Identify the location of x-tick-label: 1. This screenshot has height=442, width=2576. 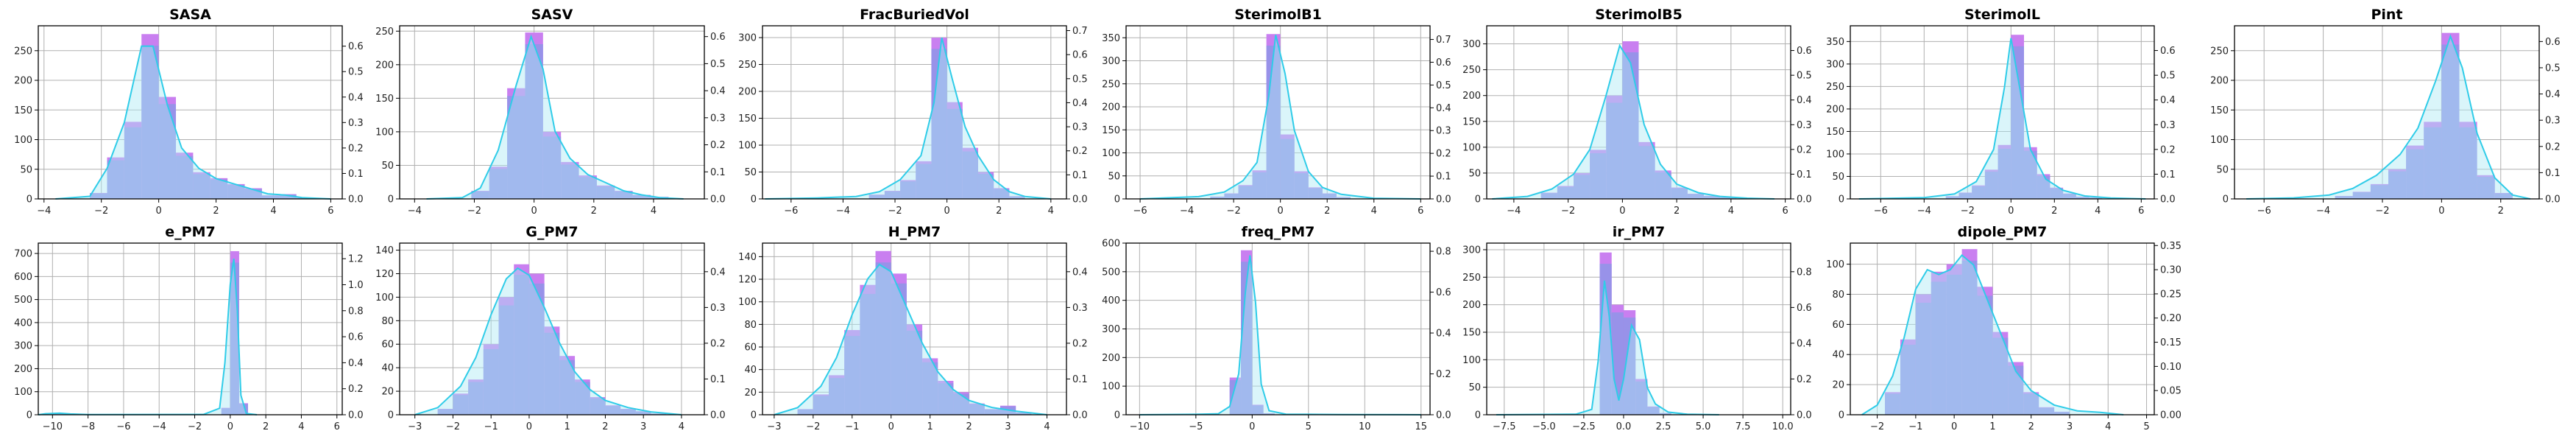
(930, 426).